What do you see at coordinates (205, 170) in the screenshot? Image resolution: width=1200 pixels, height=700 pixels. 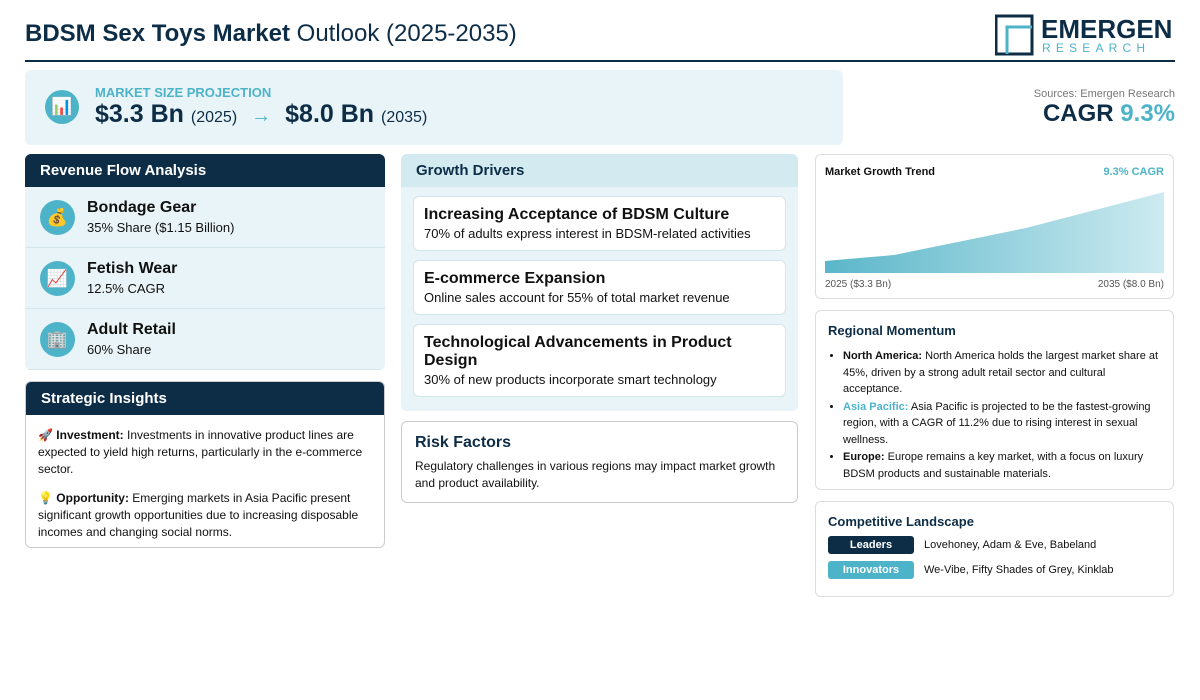 I see `revenue-title: Revenue Flow Analysis` at bounding box center [205, 170].